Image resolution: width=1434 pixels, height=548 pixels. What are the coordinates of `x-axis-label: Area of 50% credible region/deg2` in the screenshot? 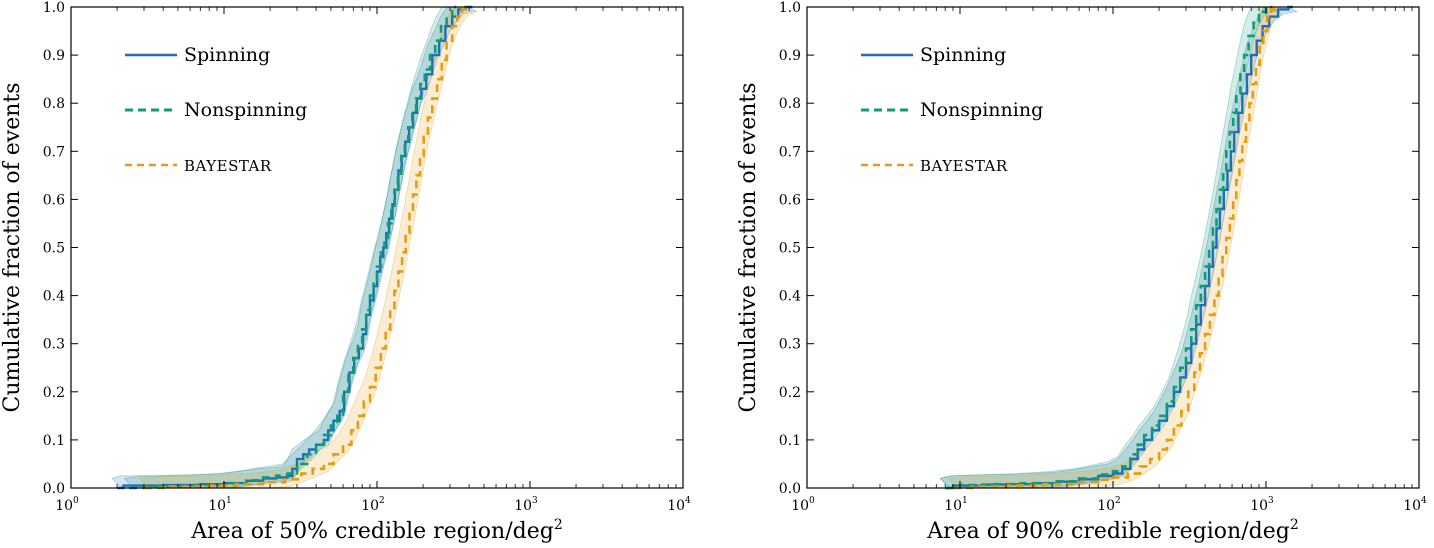 It's located at (376, 530).